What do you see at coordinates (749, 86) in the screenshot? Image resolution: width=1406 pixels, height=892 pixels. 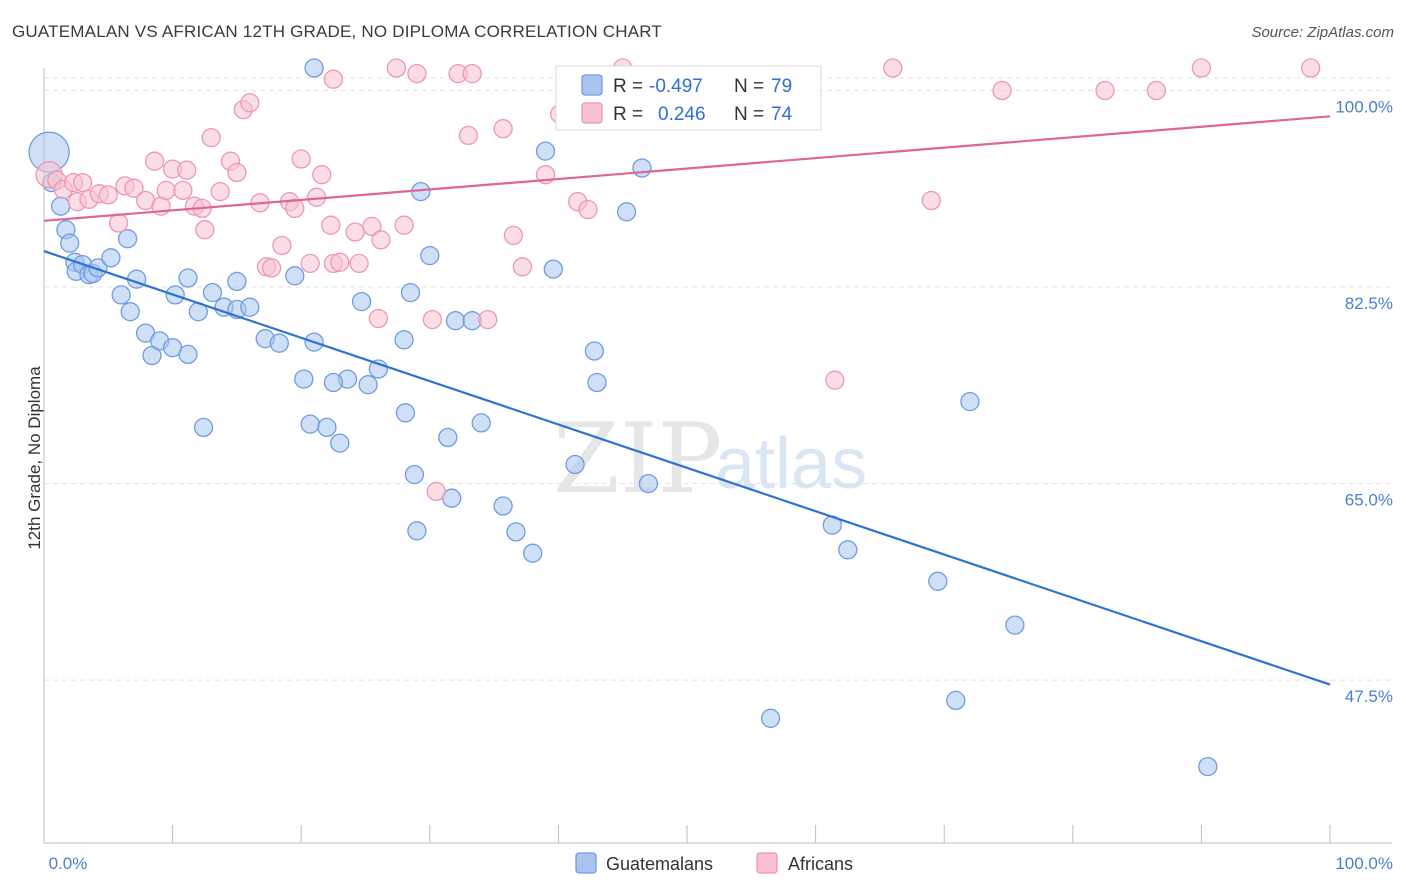 I see `legend-n-label-blue: N =` at bounding box center [749, 86].